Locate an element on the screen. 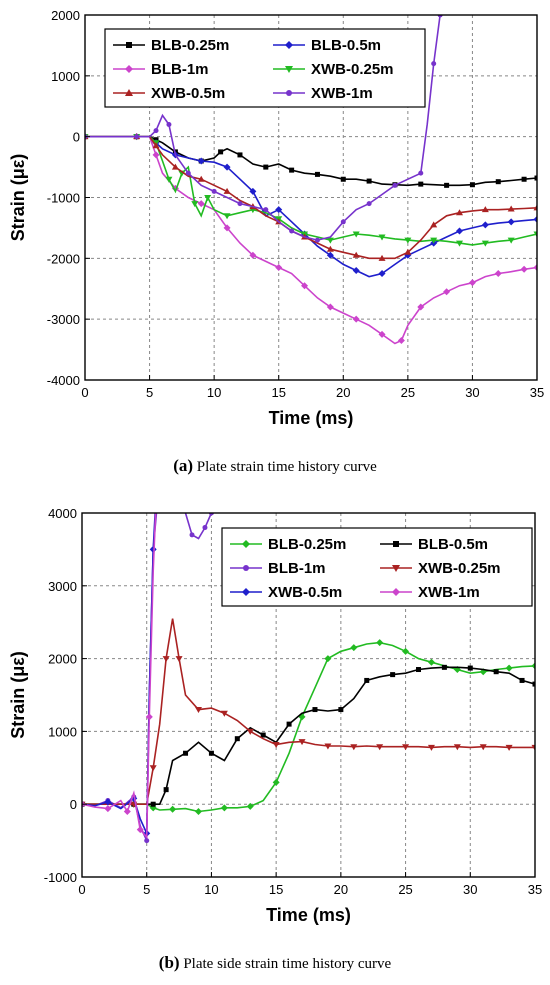  chart-a-legend-marker-XWB-0.5m is located at coordinates (129, 92).